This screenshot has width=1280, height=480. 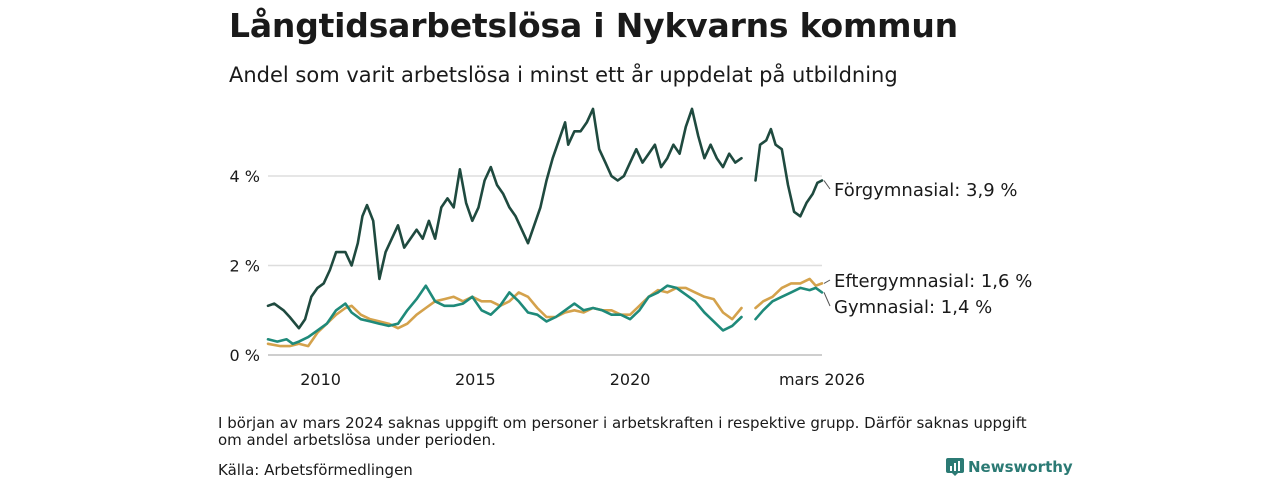 What do you see at coordinates (475, 379) in the screenshot?
I see `x-tick-label: 2015` at bounding box center [475, 379].